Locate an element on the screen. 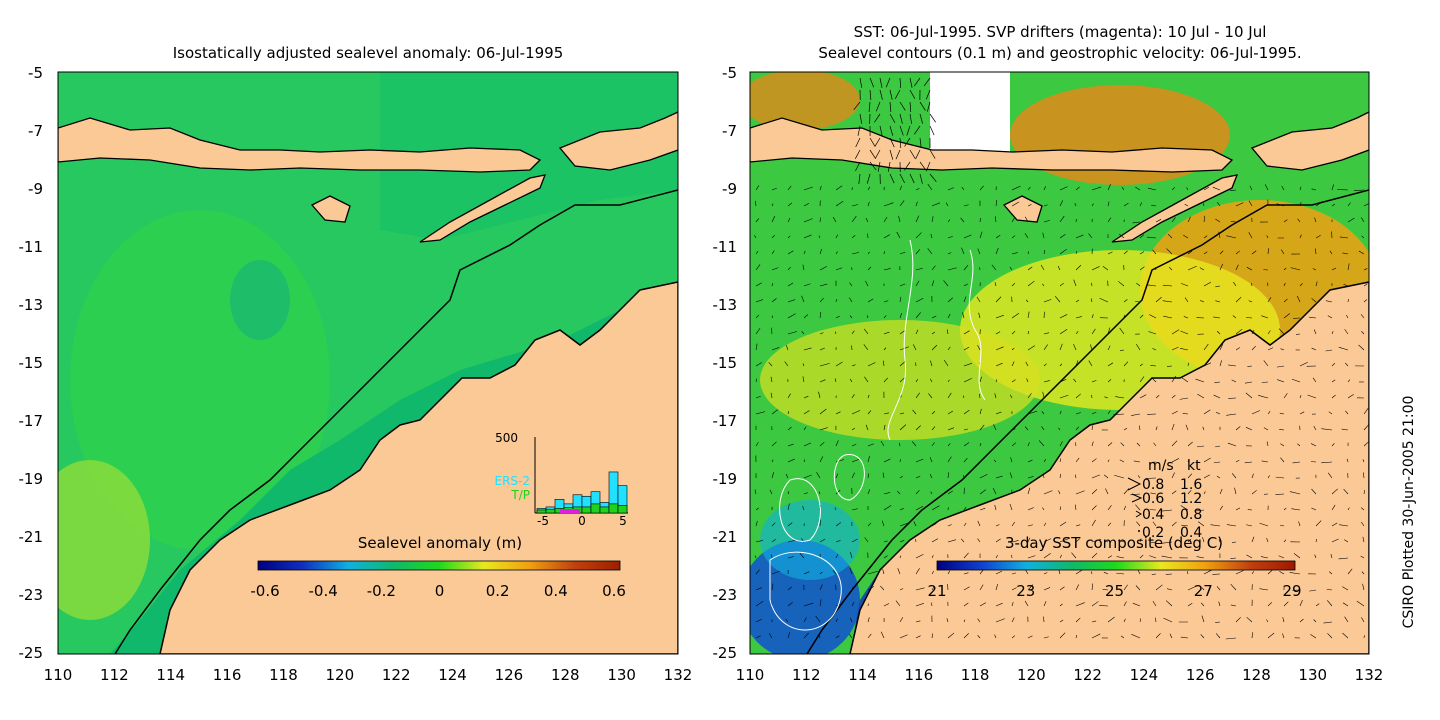 The height and width of the screenshot is (720, 1440). inset-bar-tp is located at coordinates (595, 508).